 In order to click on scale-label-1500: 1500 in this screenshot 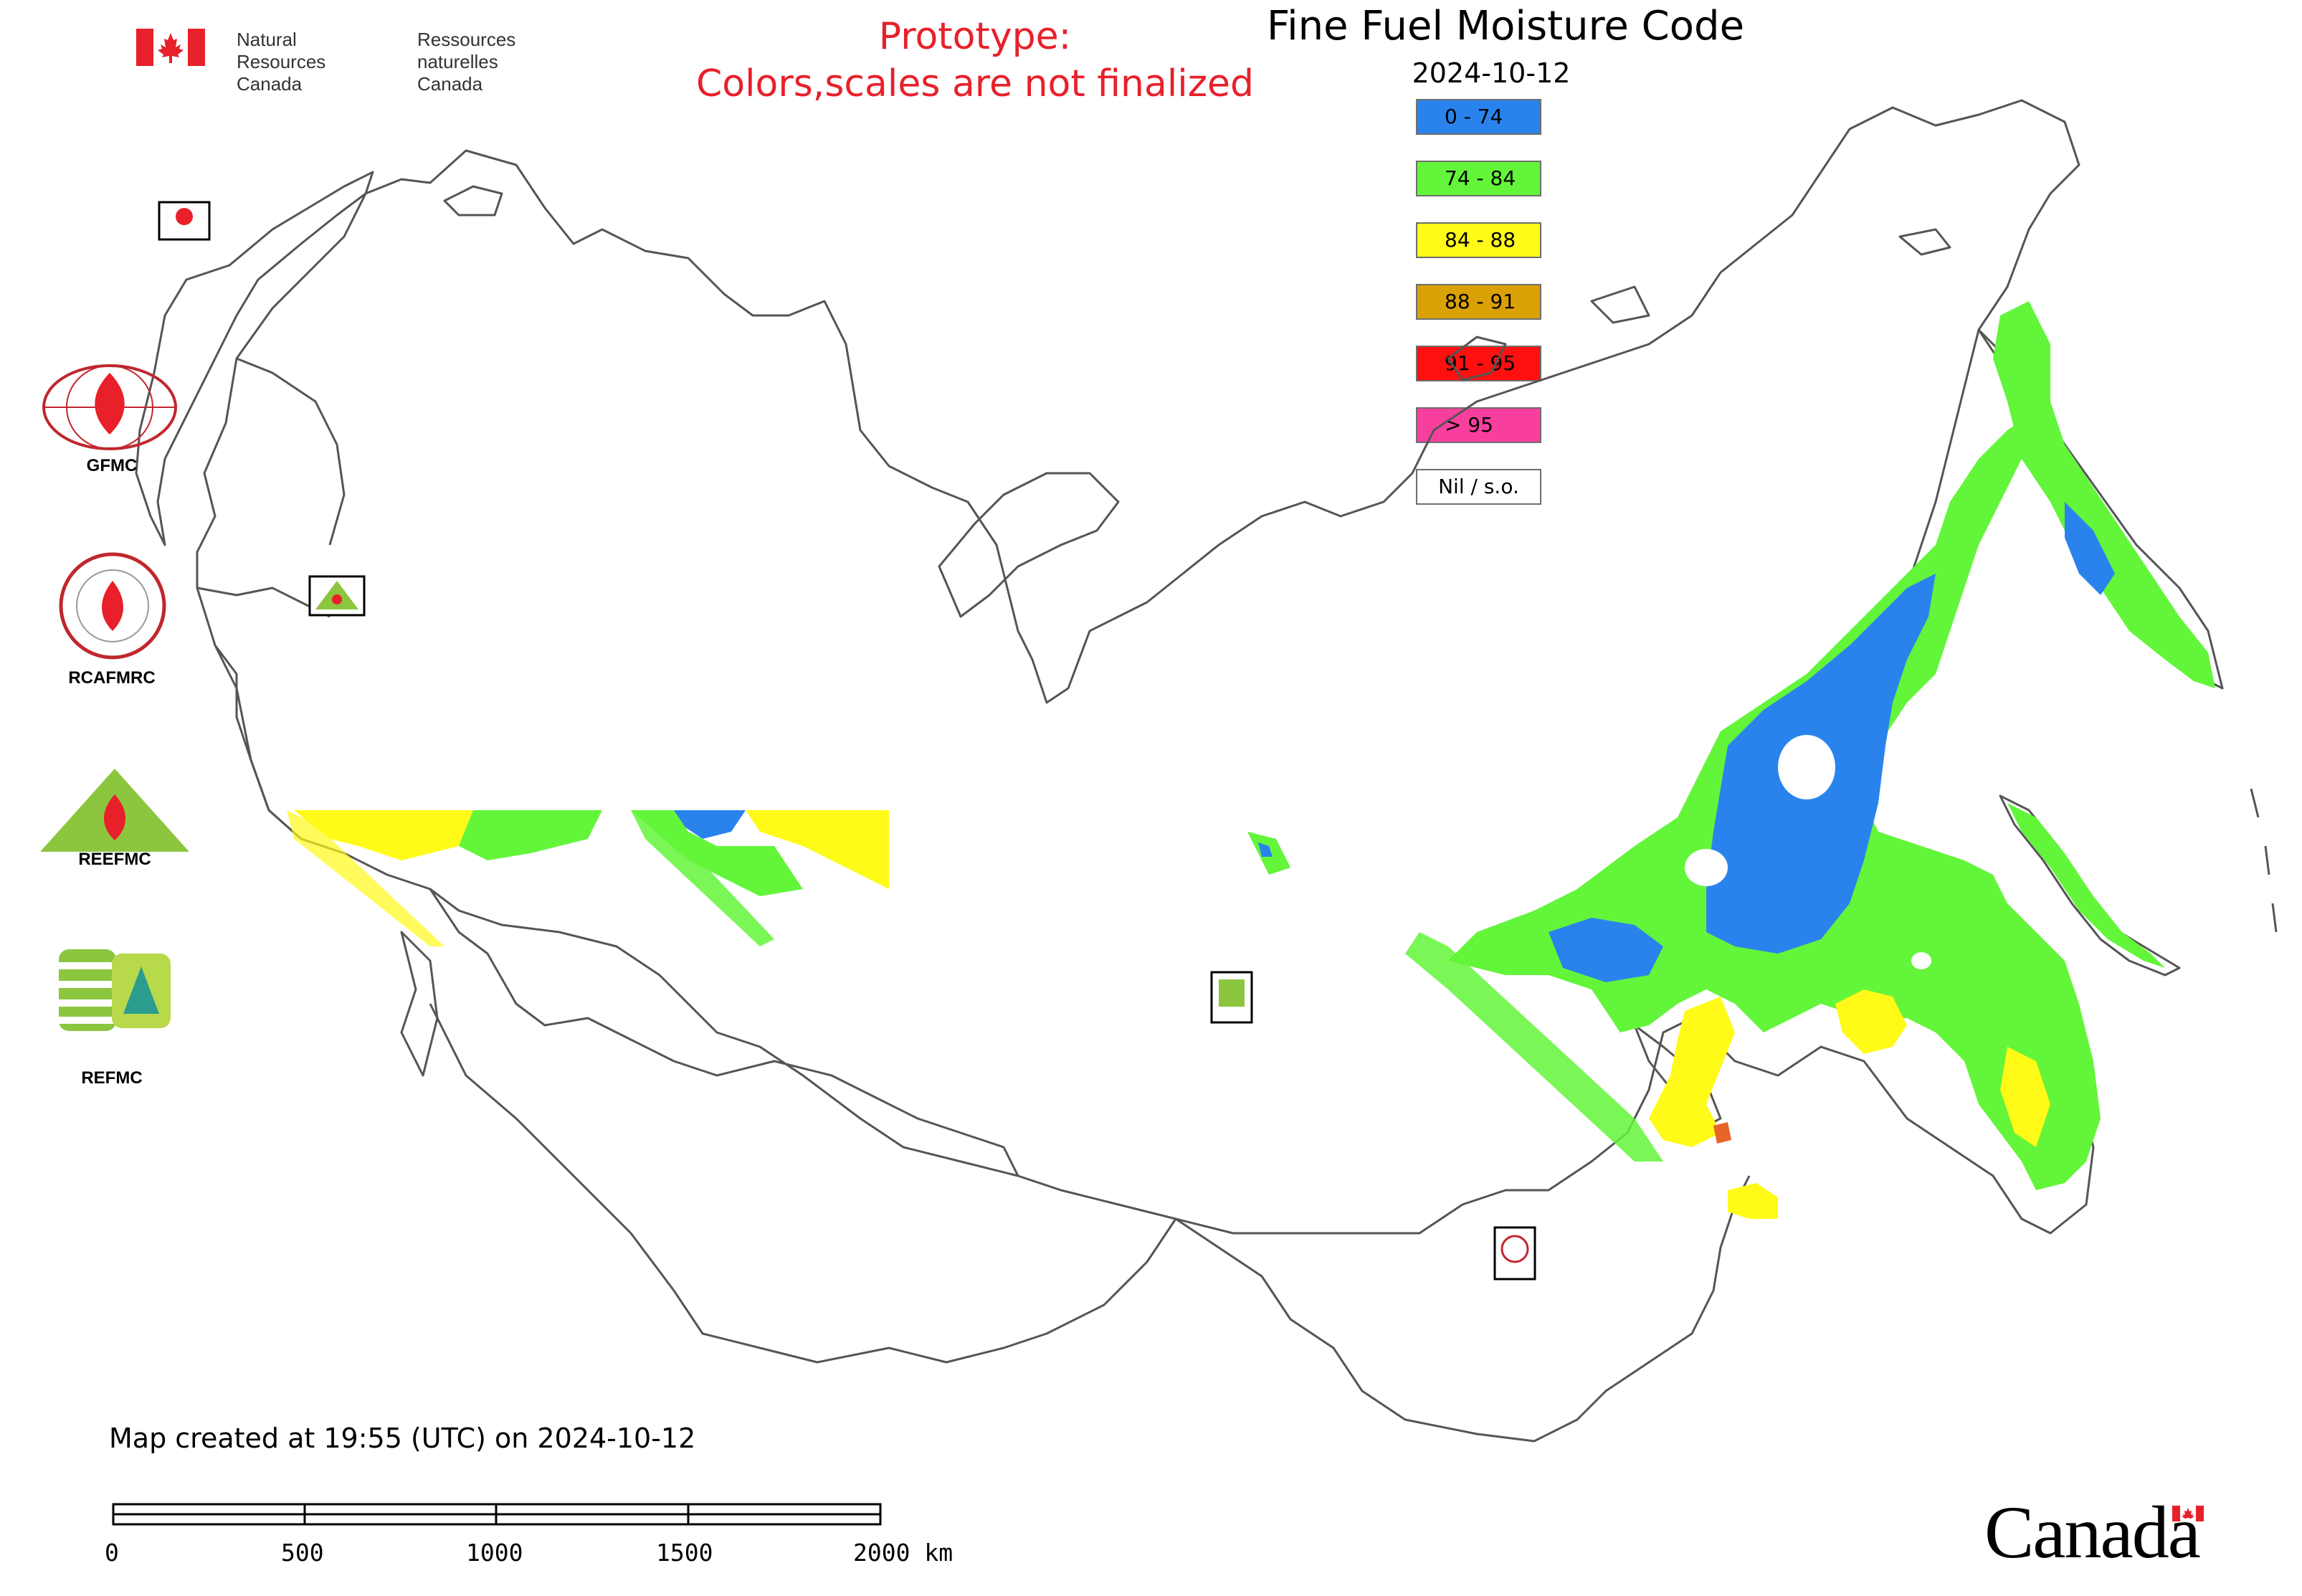, I will do `click(684, 1553)`.